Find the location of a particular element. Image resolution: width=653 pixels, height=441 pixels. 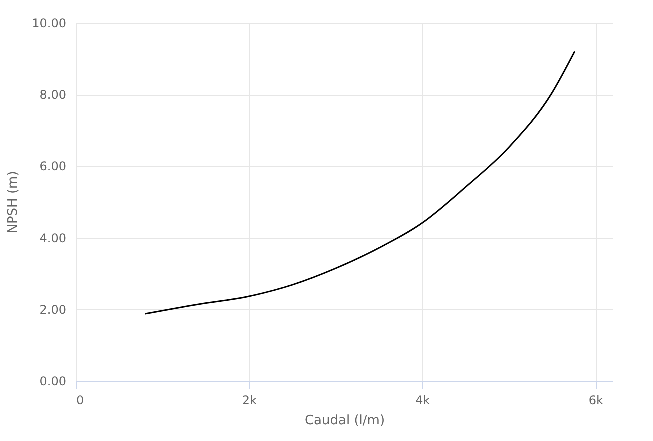

y-tick-label: 4.00 is located at coordinates (53, 238).